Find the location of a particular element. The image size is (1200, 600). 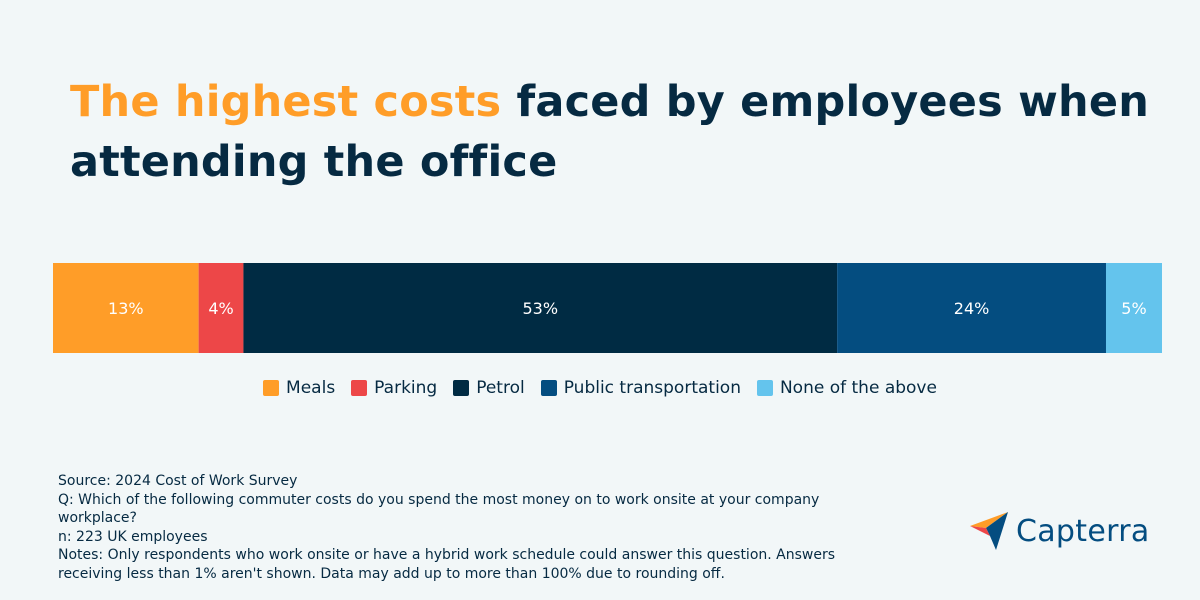

bar-segment-public-transportation is located at coordinates (971, 308).